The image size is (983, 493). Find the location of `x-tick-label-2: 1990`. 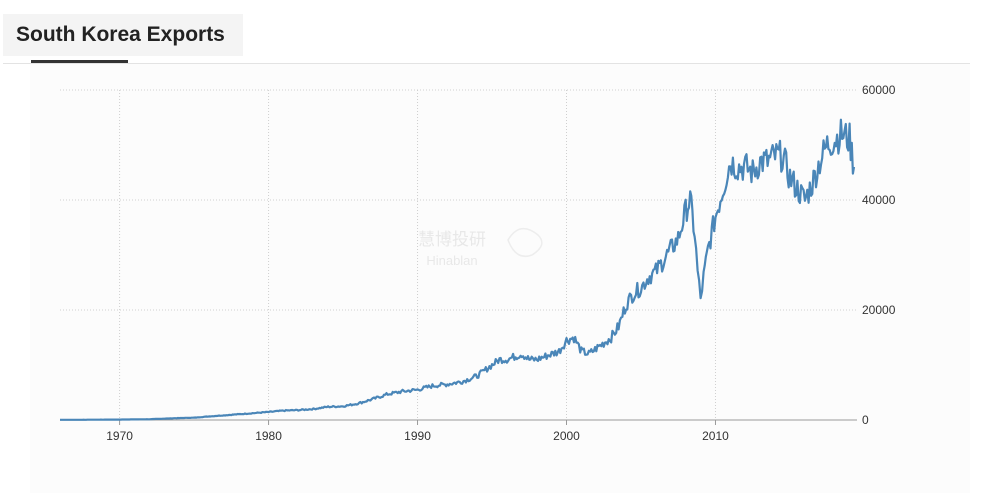

x-tick-label-2: 1990 is located at coordinates (417, 436).